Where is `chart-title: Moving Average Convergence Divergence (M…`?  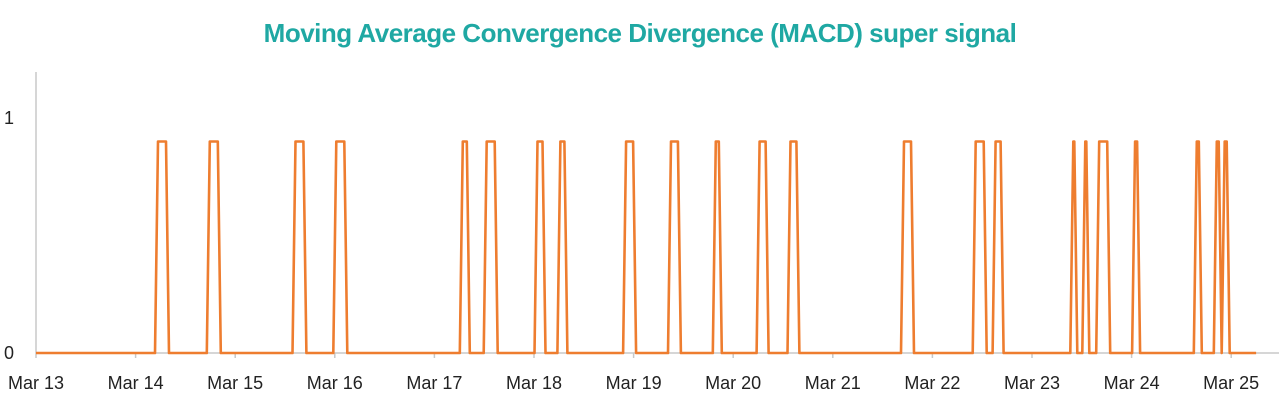
chart-title: Moving Average Convergence Divergence (M… is located at coordinates (640, 33).